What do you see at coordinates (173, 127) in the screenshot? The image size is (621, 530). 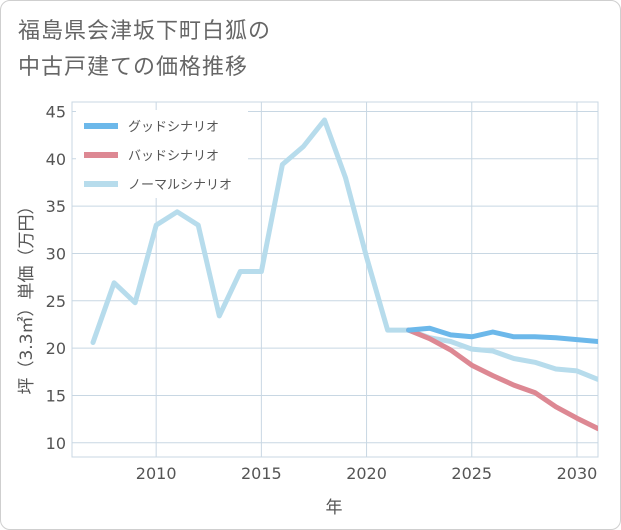 I see `legend-good-scenario-label: グッドシナリオ` at bounding box center [173, 127].